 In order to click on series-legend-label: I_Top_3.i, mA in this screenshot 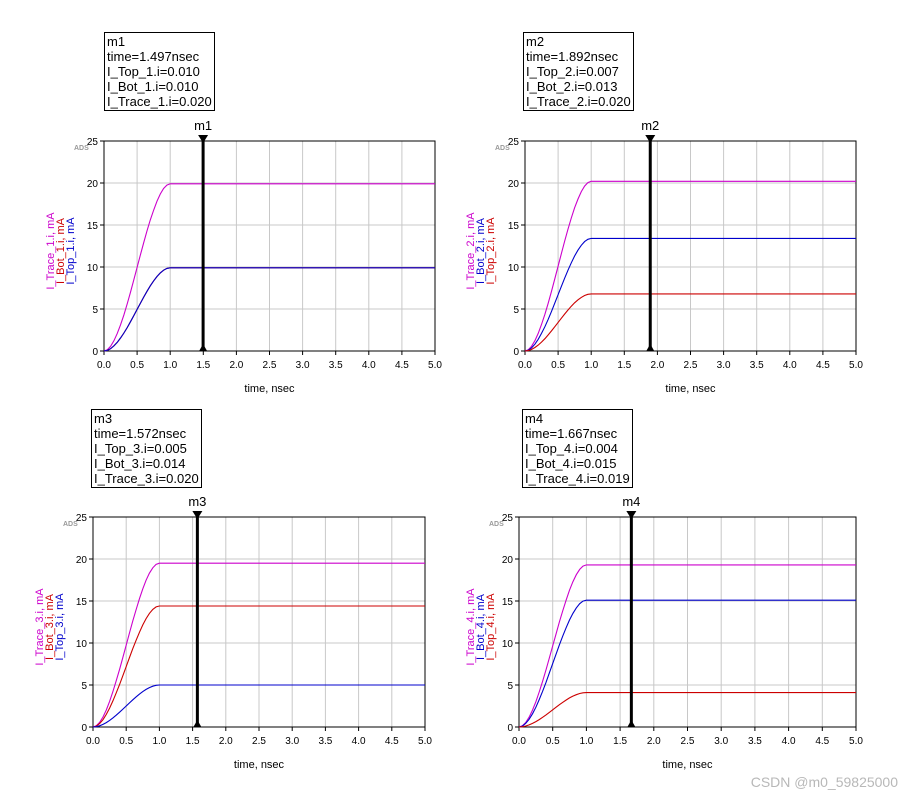, I will do `click(60, 627)`.